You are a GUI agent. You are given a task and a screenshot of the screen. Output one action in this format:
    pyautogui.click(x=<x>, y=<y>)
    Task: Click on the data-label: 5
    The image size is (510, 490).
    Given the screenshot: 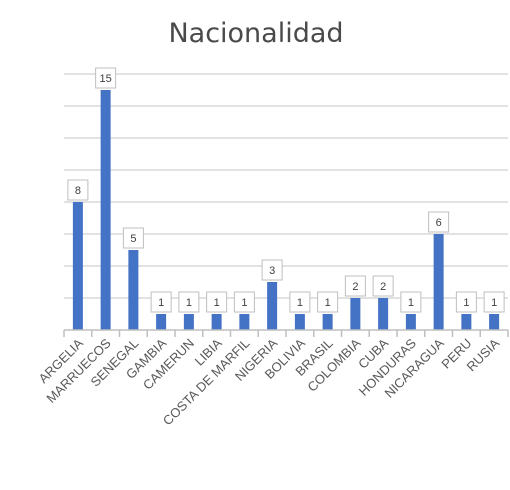 What is the action you would take?
    pyautogui.click(x=133, y=238)
    